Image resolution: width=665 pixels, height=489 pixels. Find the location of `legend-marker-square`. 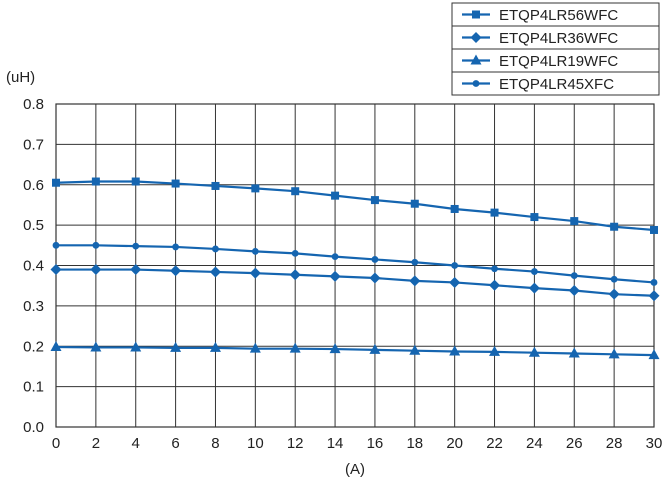

legend-marker-square is located at coordinates (476, 14).